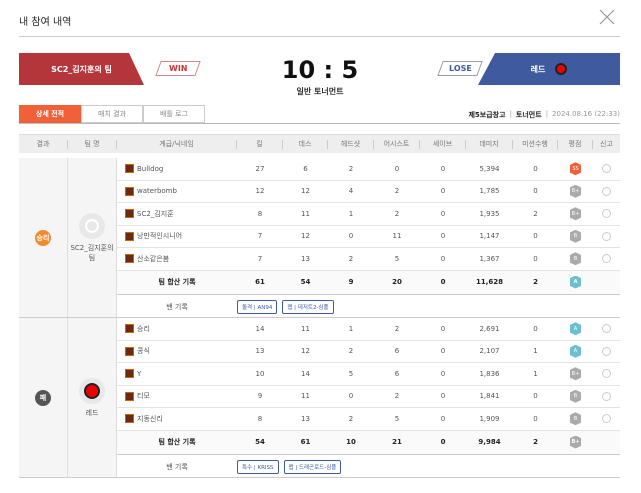 The width and height of the screenshot is (641, 493). I want to click on stat-dmg: 1,367, so click(489, 258).